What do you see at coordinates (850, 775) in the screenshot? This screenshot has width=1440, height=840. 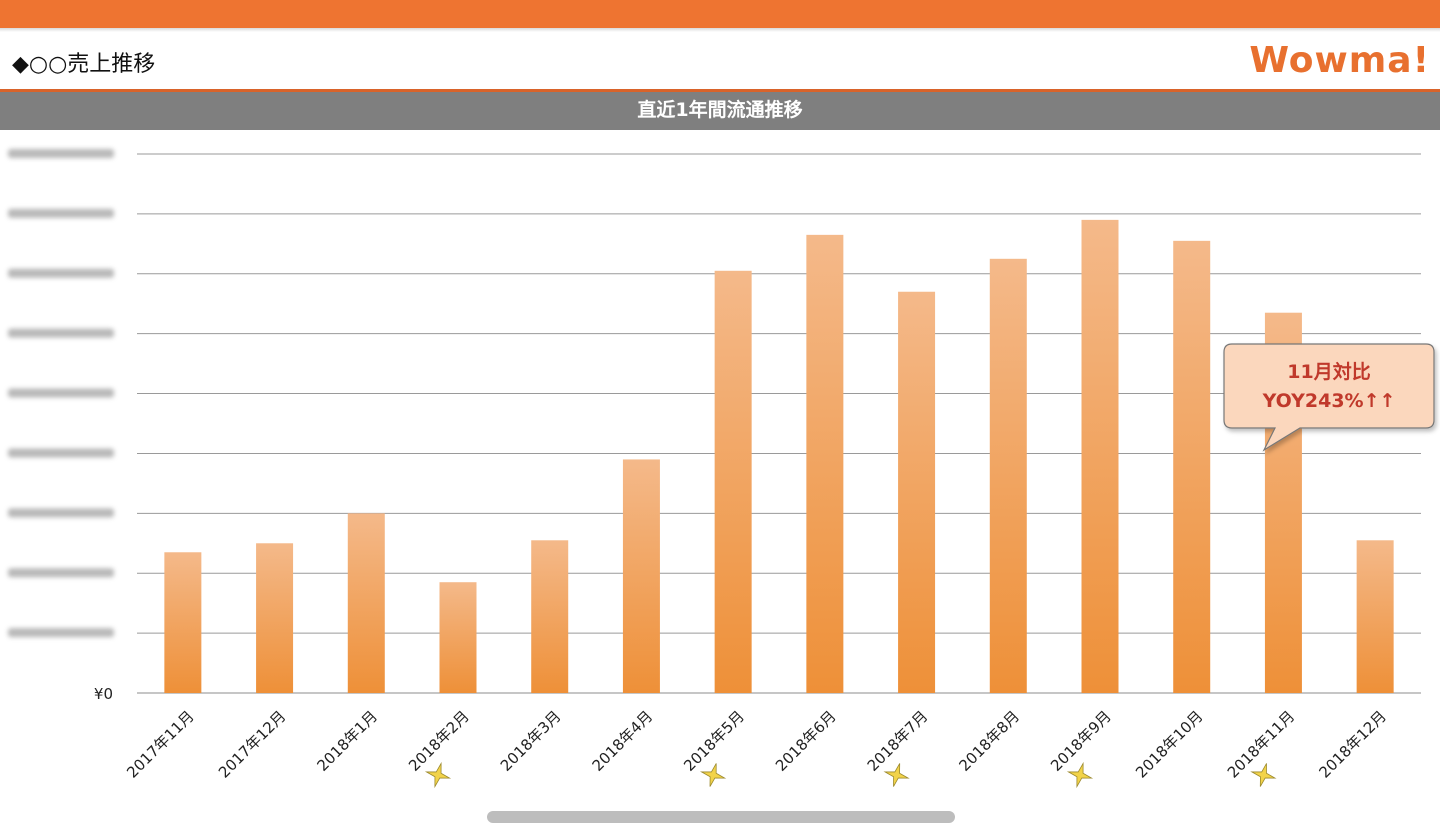 I see `star-markers` at bounding box center [850, 775].